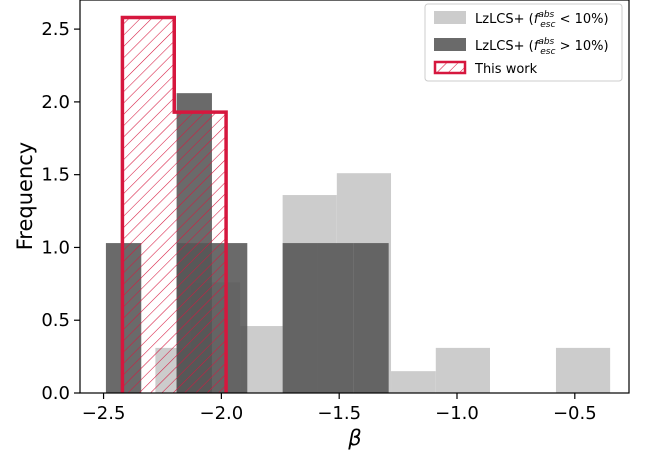 The image size is (651, 455). I want to click on x-tick-label: −1.0, so click(457, 413).